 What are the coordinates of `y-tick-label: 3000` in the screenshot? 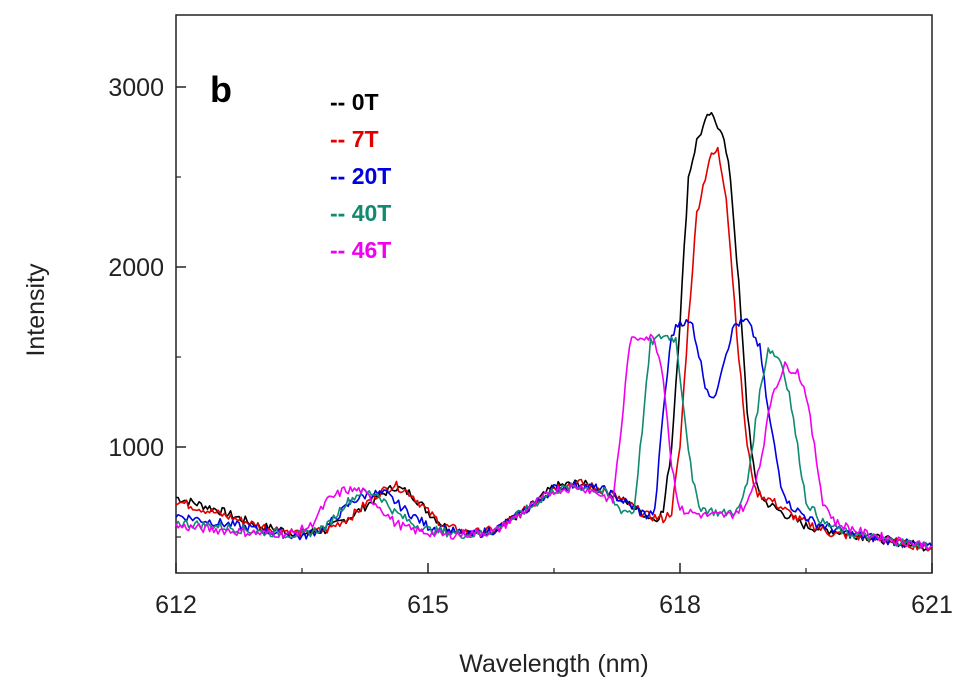 It's located at (136, 88).